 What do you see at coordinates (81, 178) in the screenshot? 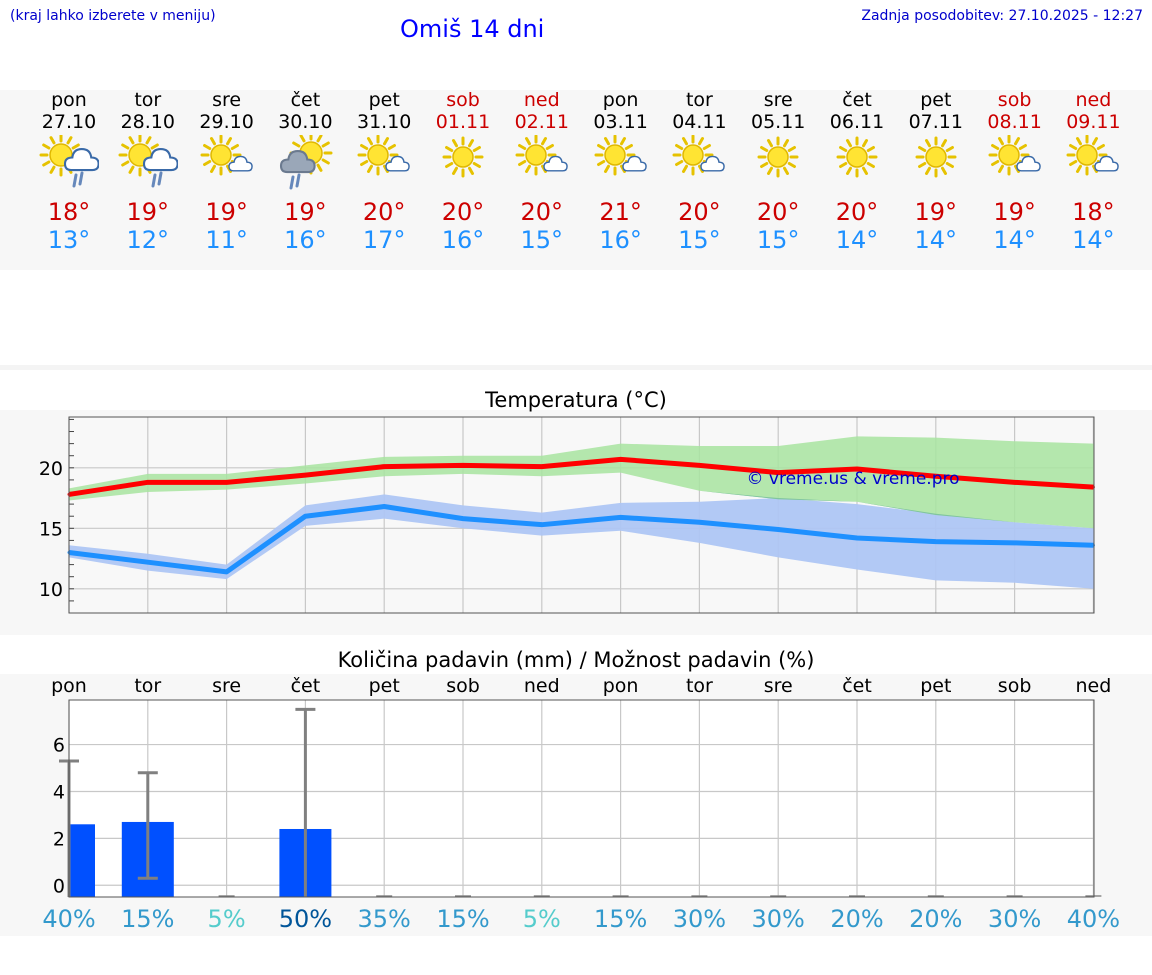
I see `rain-drop` at bounding box center [81, 178].